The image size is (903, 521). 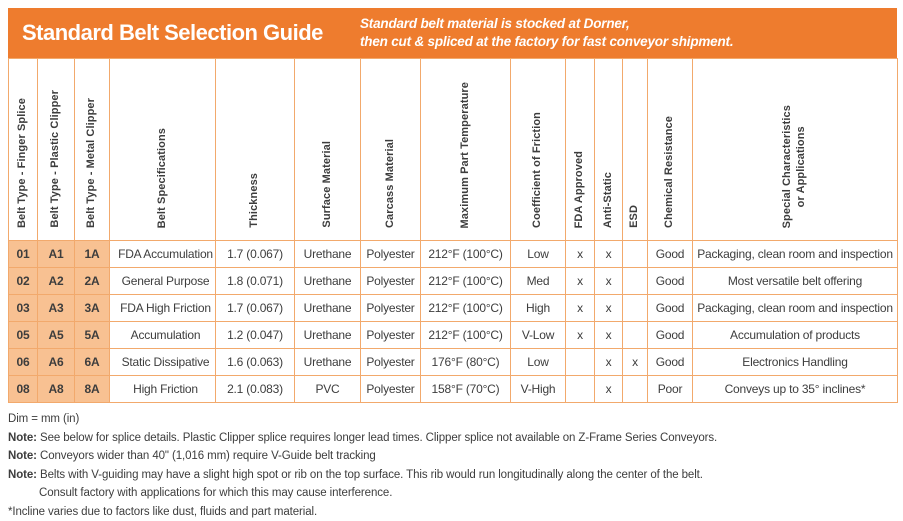 I want to click on col-header-label: FDA Approved, so click(x=580, y=189).